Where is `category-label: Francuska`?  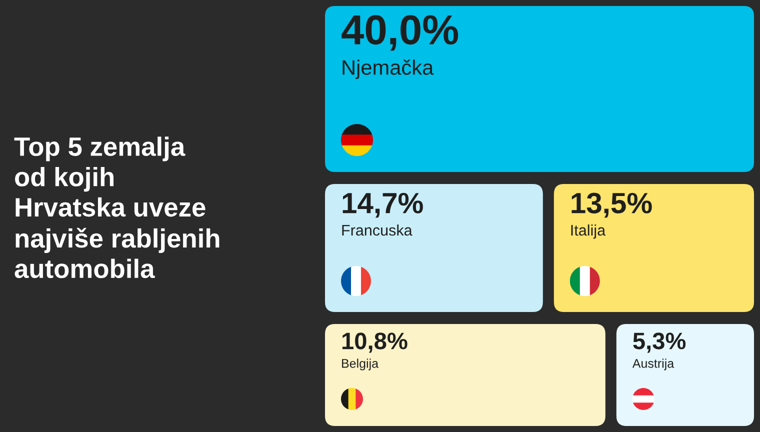 category-label: Francuska is located at coordinates (377, 230).